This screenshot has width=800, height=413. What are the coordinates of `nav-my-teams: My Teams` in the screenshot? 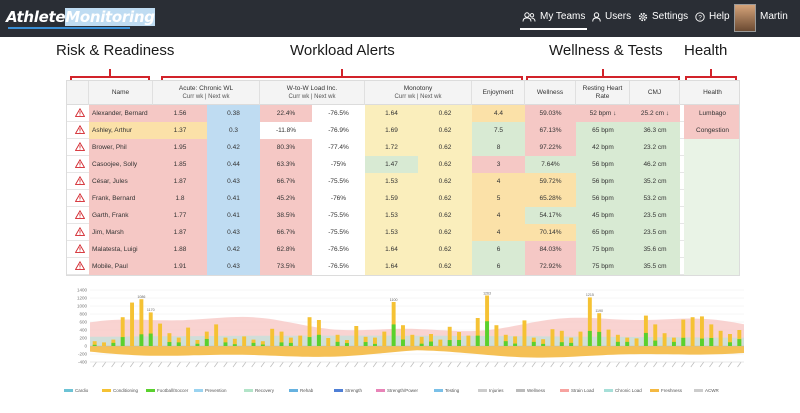 It's located at (553, 20).